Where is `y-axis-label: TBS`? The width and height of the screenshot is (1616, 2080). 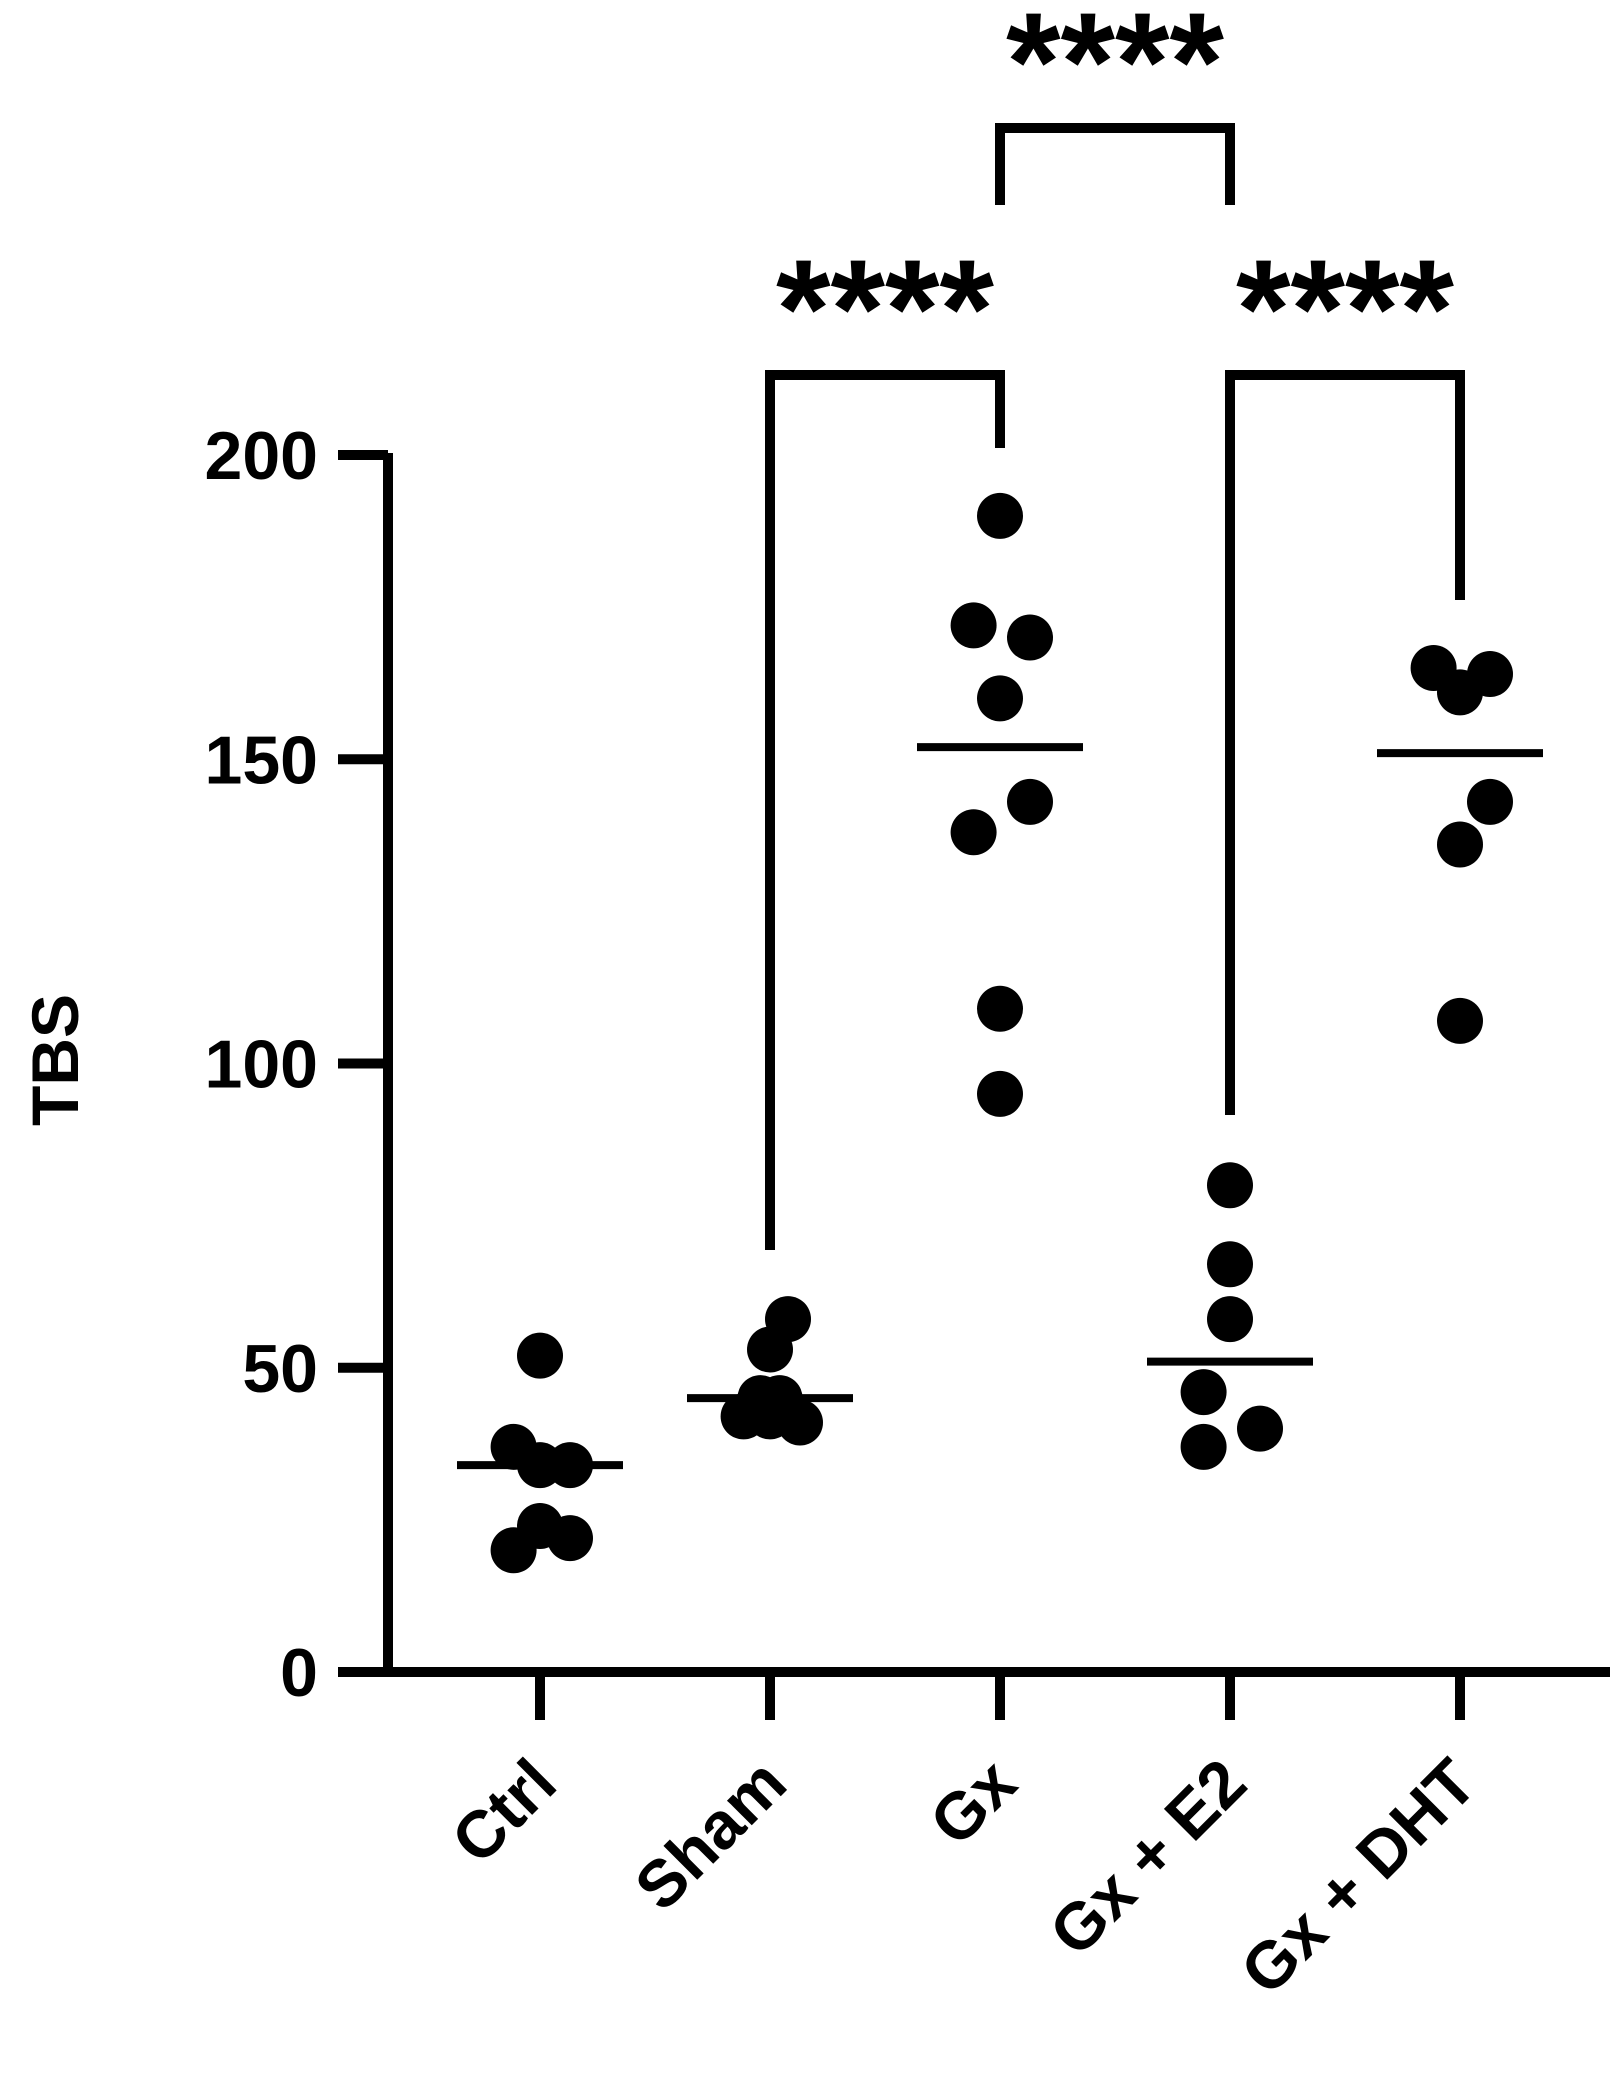
y-axis-label: TBS is located at coordinates (55, 1060).